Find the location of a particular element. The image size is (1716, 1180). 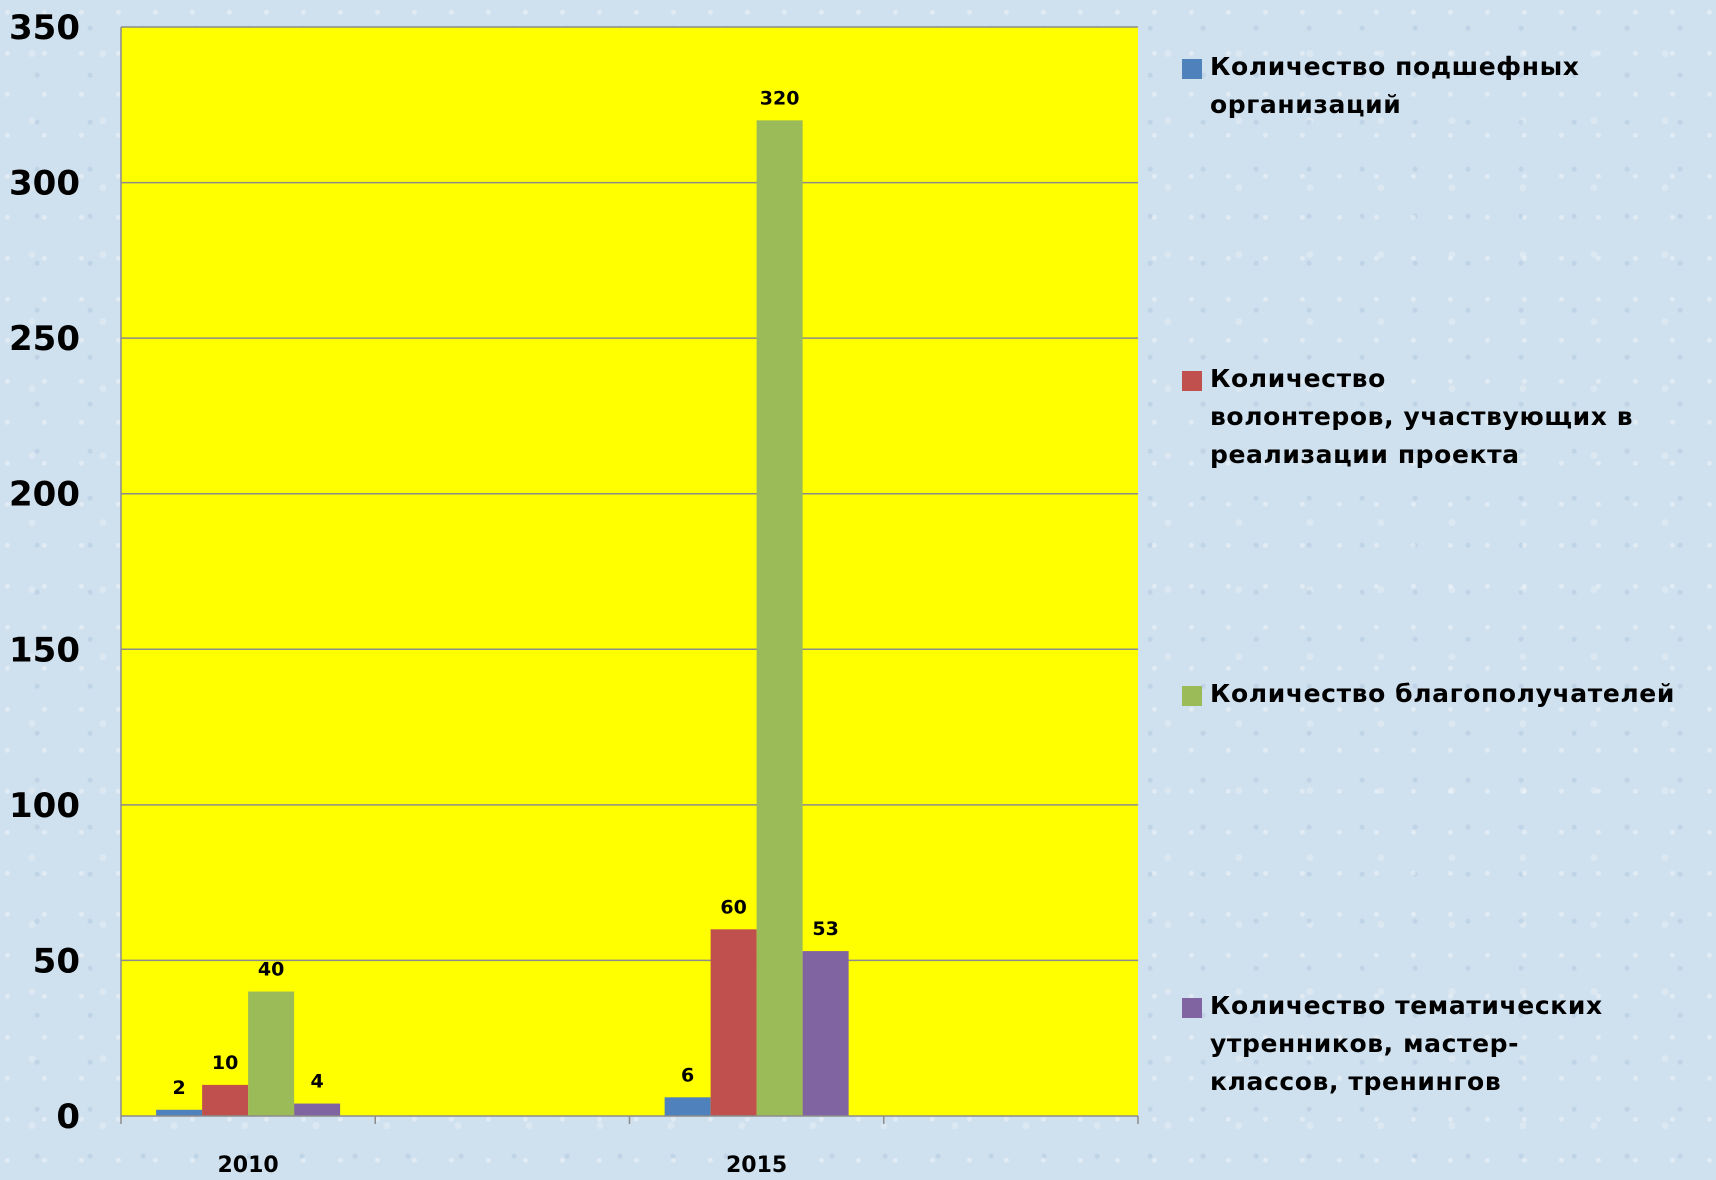

x-tick-label: 2010 is located at coordinates (248, 1165).